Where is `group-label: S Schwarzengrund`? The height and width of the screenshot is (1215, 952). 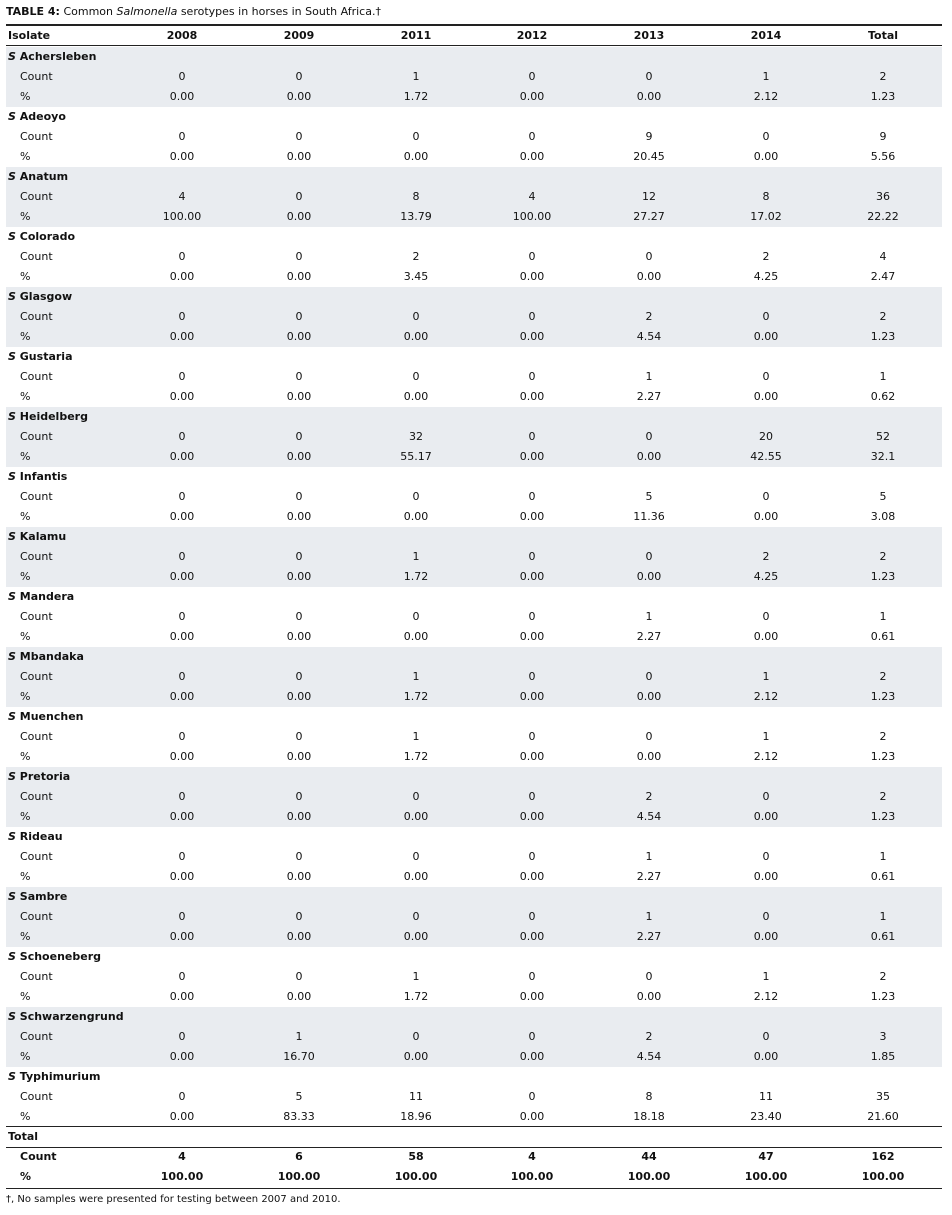
group-label: S Schwarzengrund is located at coordinates (66, 1017).